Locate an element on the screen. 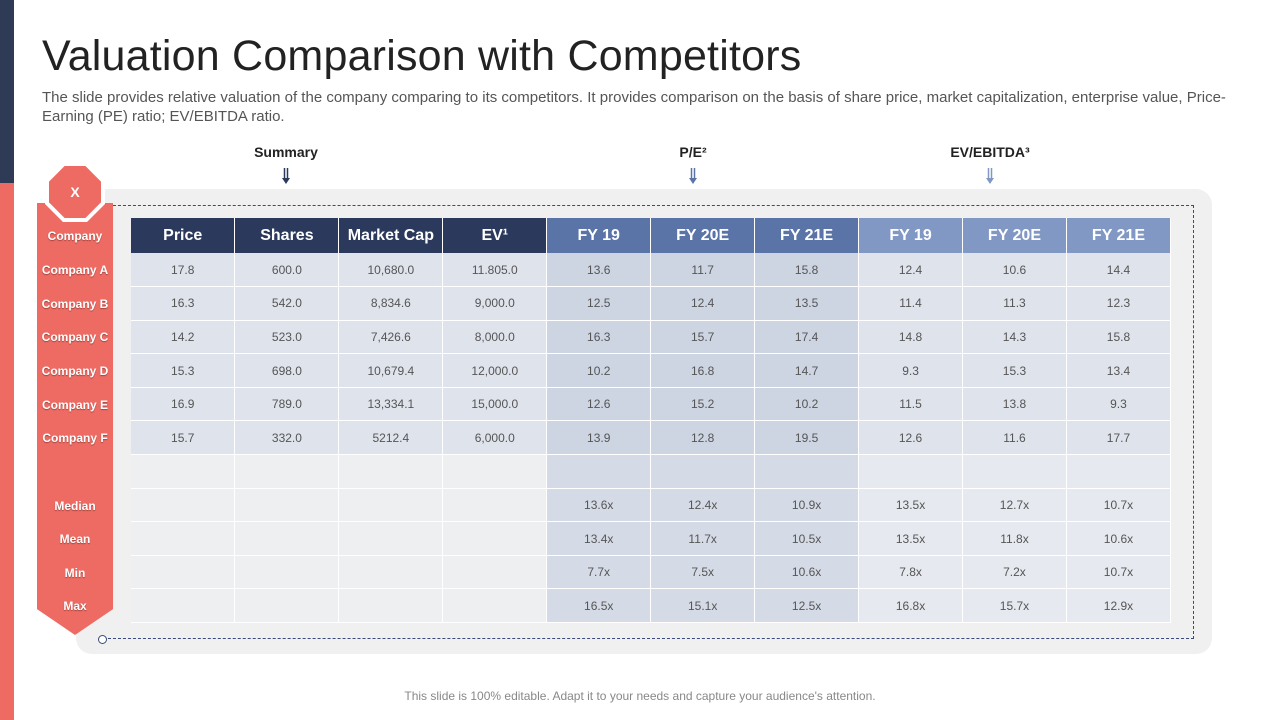  table-cell: 8,000.0 is located at coordinates (495, 337).